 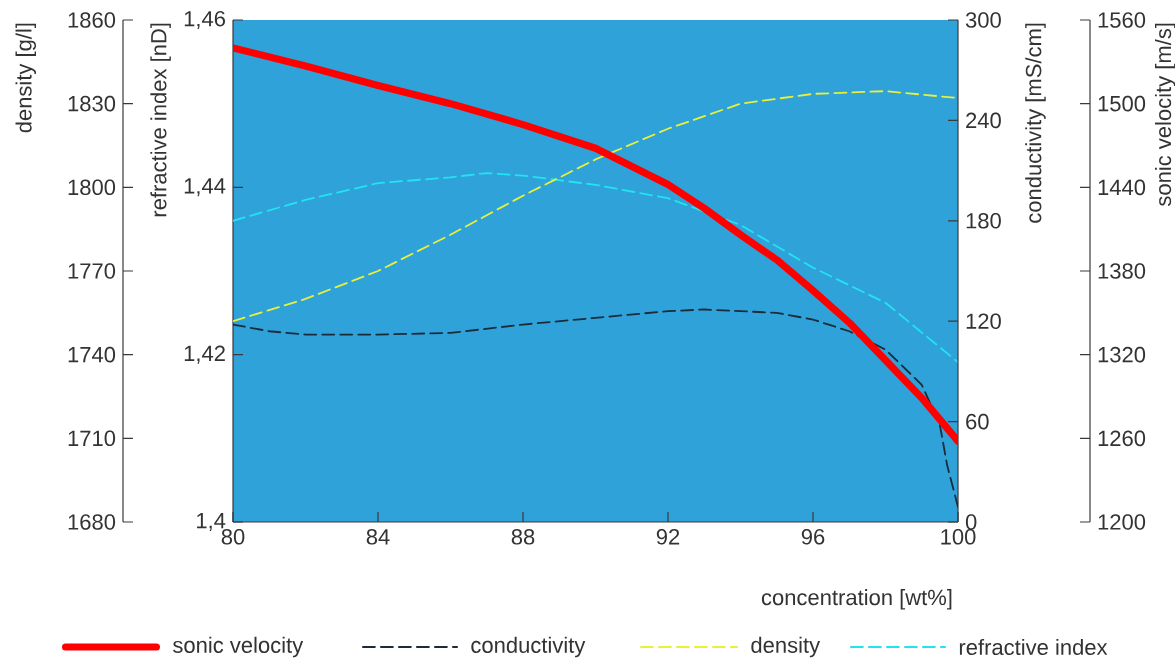 I want to click on y-tick-label: 1740, so click(x=92, y=354).